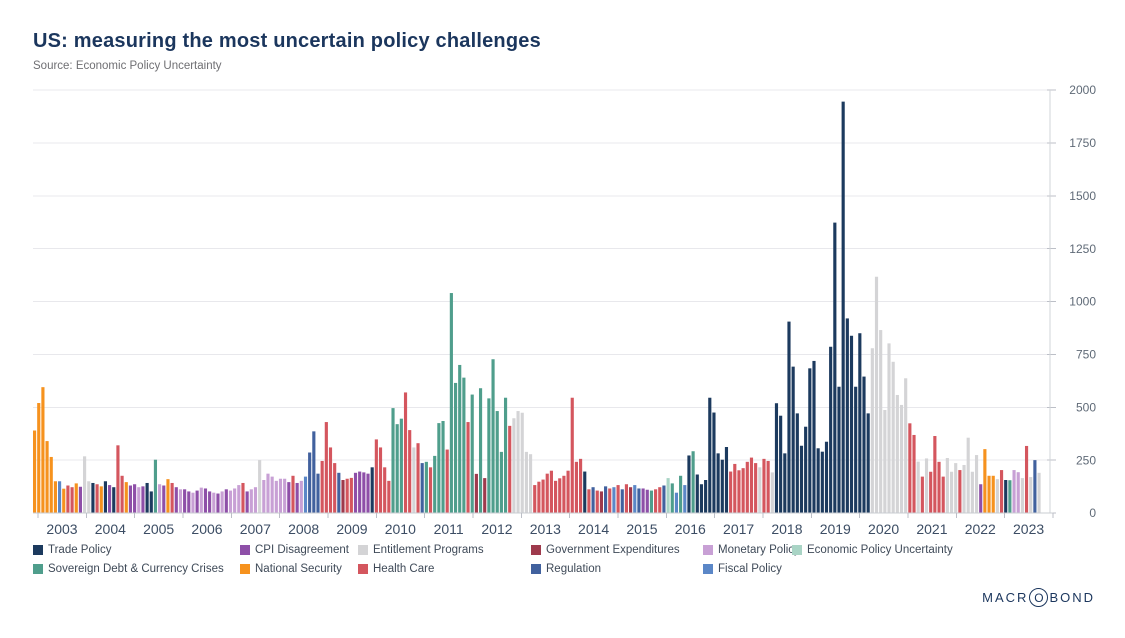 The width and height of the screenshot is (1125, 638). I want to click on y-axis-label: 2000, so click(1082, 90).